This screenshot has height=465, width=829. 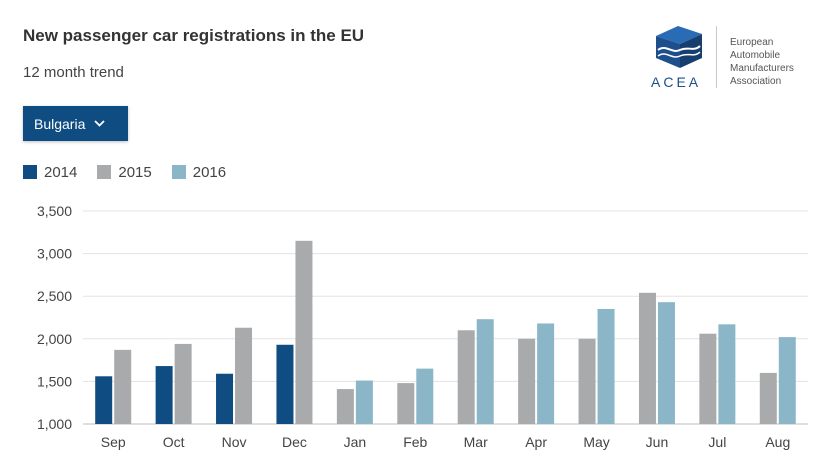 What do you see at coordinates (657, 442) in the screenshot?
I see `x-tick-label: Jun` at bounding box center [657, 442].